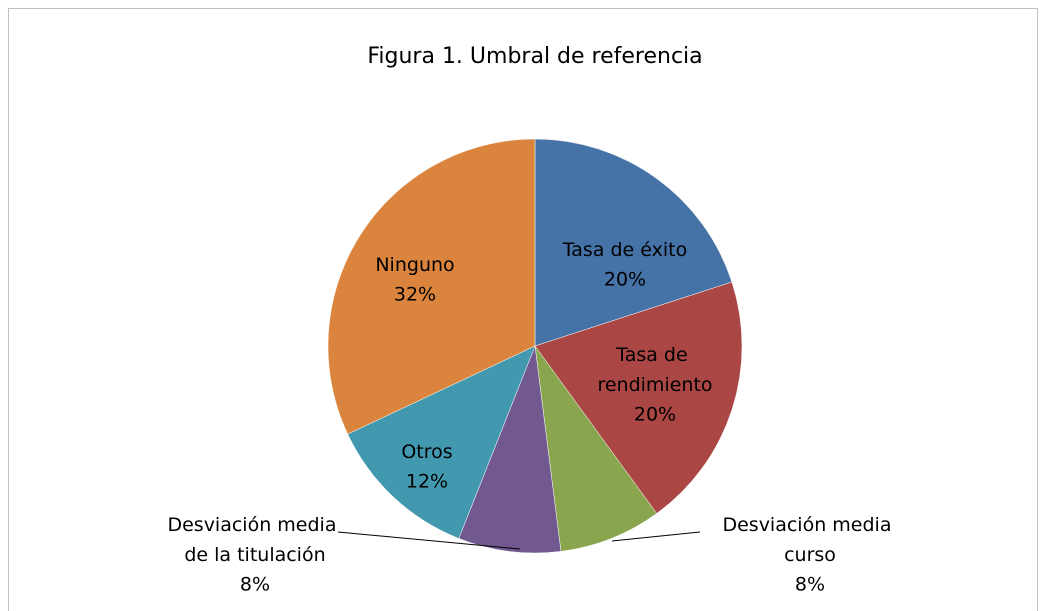  What do you see at coordinates (415, 295) in the screenshot?
I see `slice-value-label: 32%` at bounding box center [415, 295].